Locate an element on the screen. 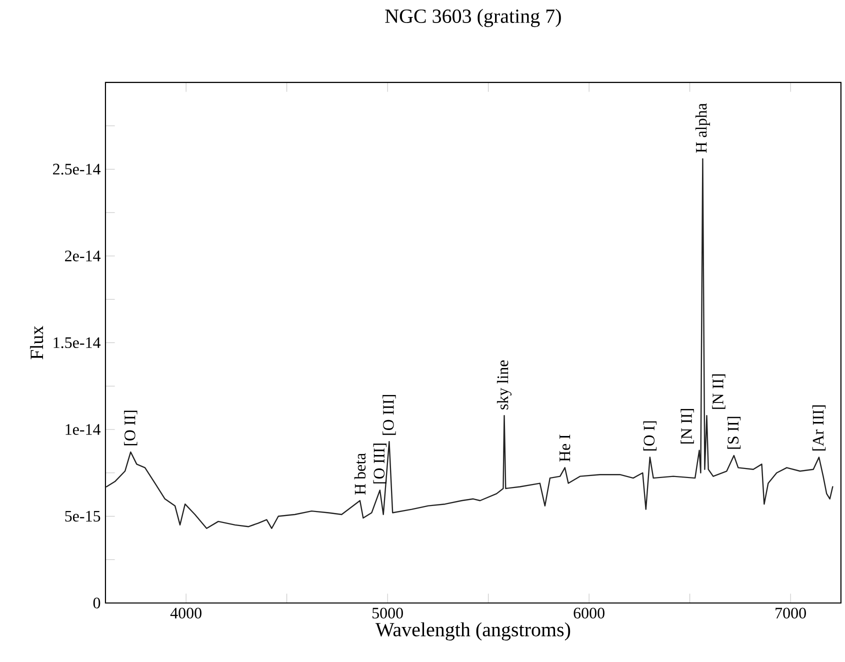 This screenshot has height=662, width=845. x-axis-title: Wavelength (angstroms) is located at coordinates (472, 631).